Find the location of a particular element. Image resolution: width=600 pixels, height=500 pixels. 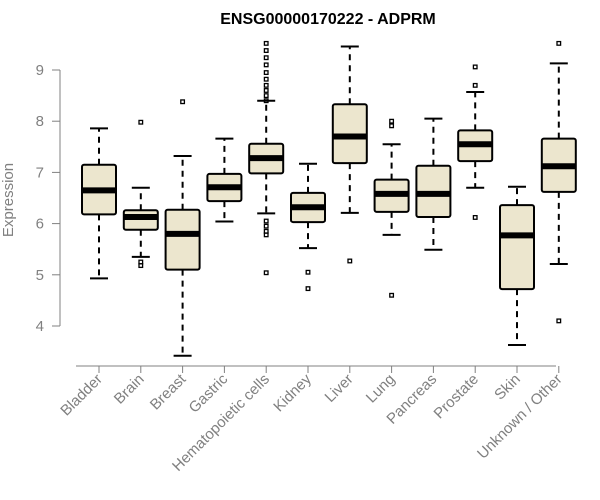

box-liver is located at coordinates (349, 154).